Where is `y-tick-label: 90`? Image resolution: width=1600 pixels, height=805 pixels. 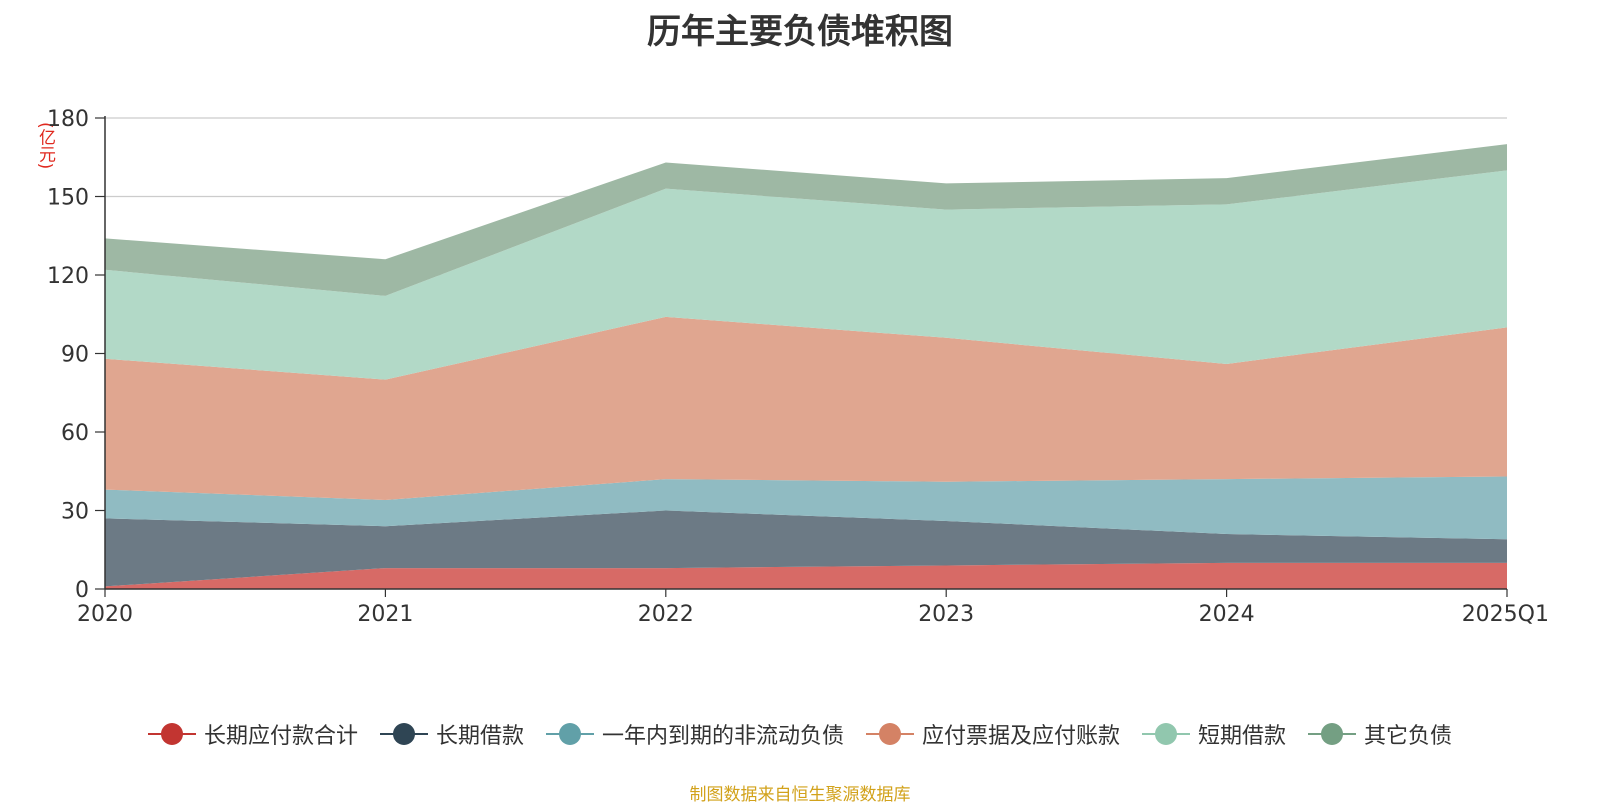
y-tick-label: 90 is located at coordinates (75, 355).